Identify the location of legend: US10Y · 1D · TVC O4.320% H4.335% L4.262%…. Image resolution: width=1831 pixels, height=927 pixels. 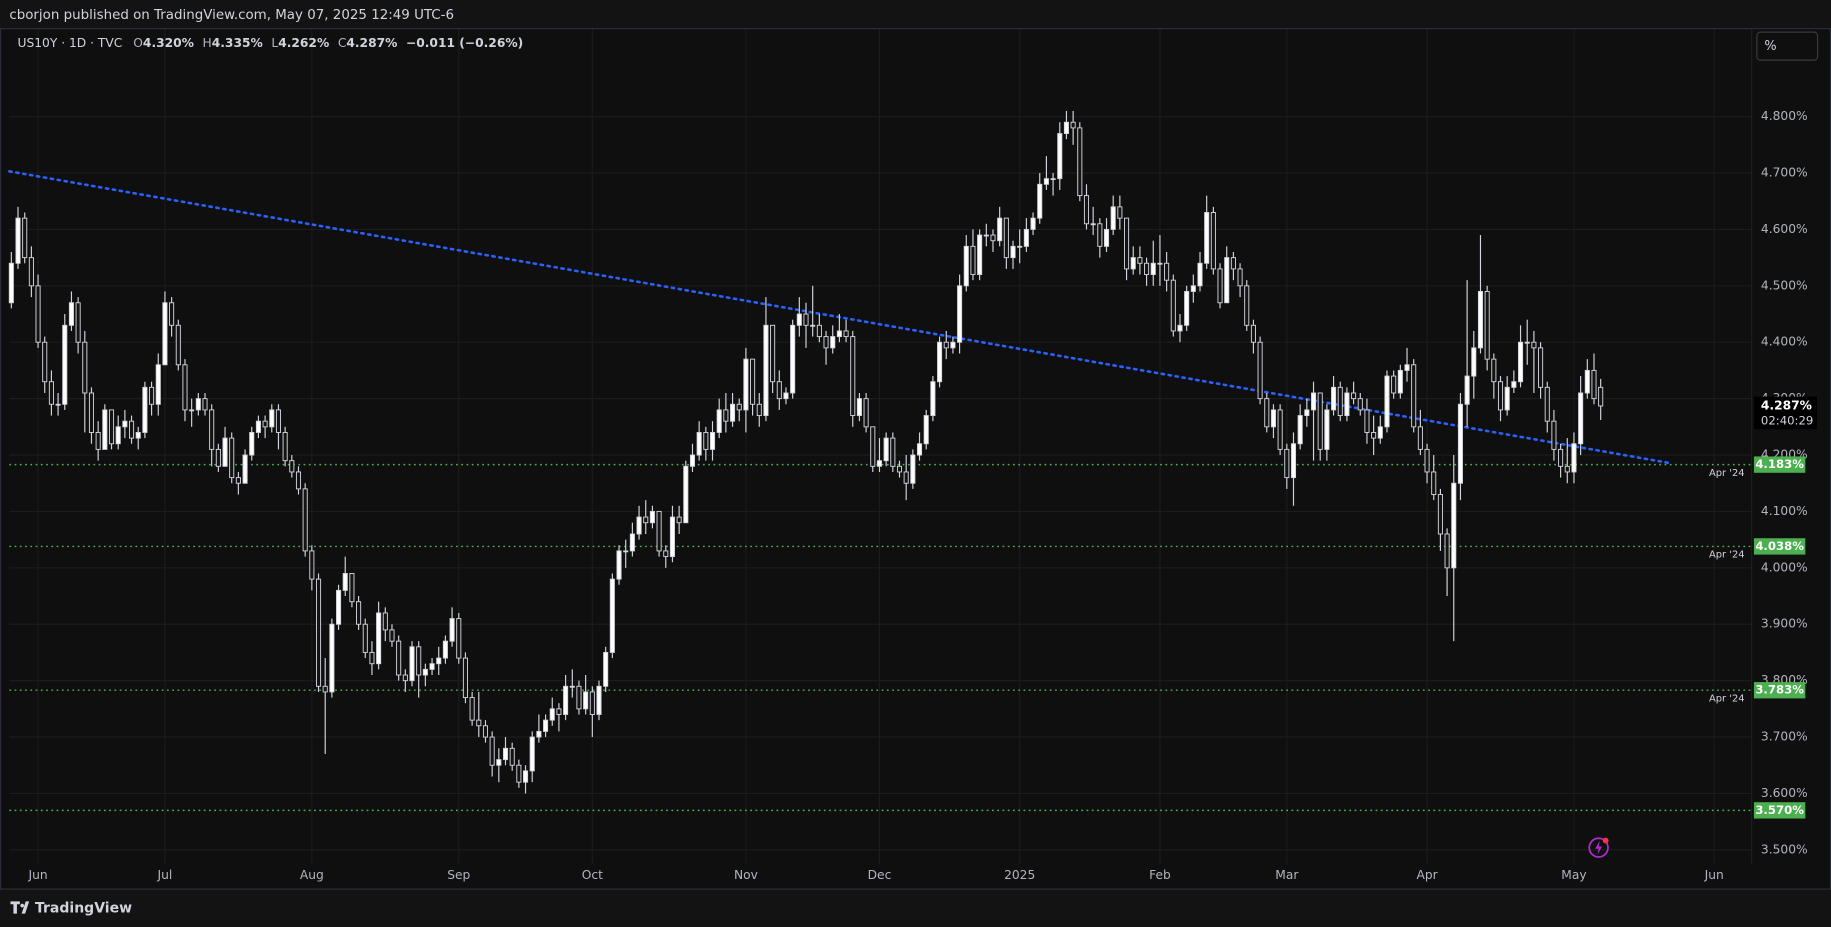
(271, 43).